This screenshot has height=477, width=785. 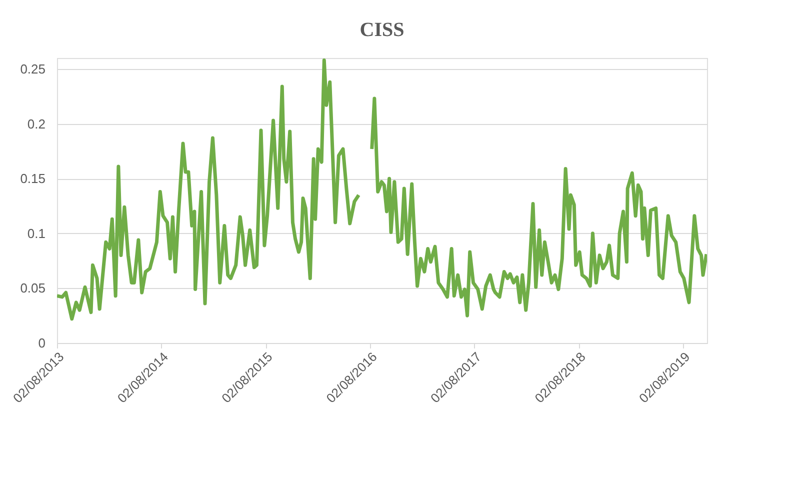 I want to click on y-tick-label: 0, so click(x=42, y=343).